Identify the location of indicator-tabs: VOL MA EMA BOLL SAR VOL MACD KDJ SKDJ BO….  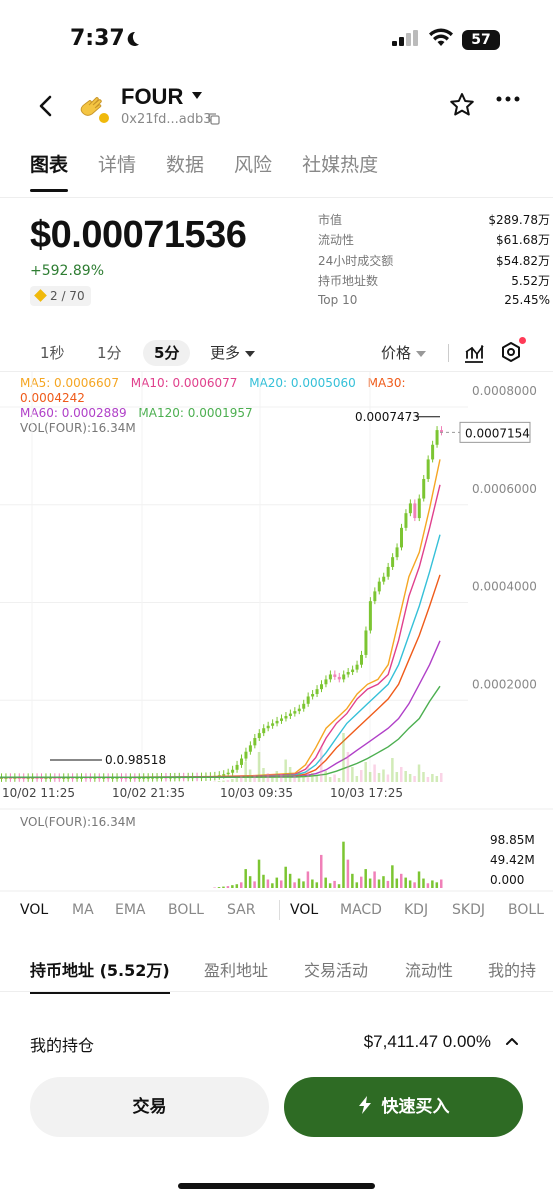
(276, 911).